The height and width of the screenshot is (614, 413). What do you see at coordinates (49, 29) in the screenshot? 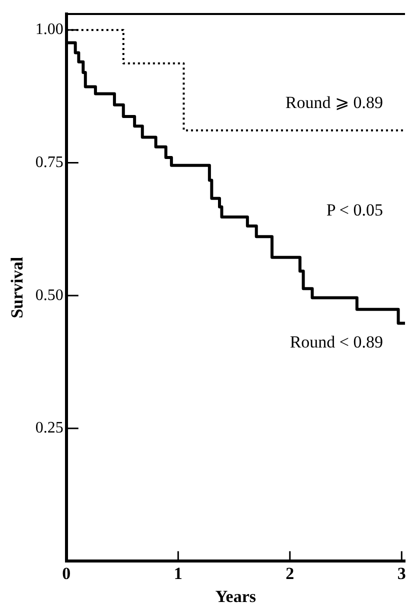
I see `y-tick-label: 1.00` at bounding box center [49, 29].